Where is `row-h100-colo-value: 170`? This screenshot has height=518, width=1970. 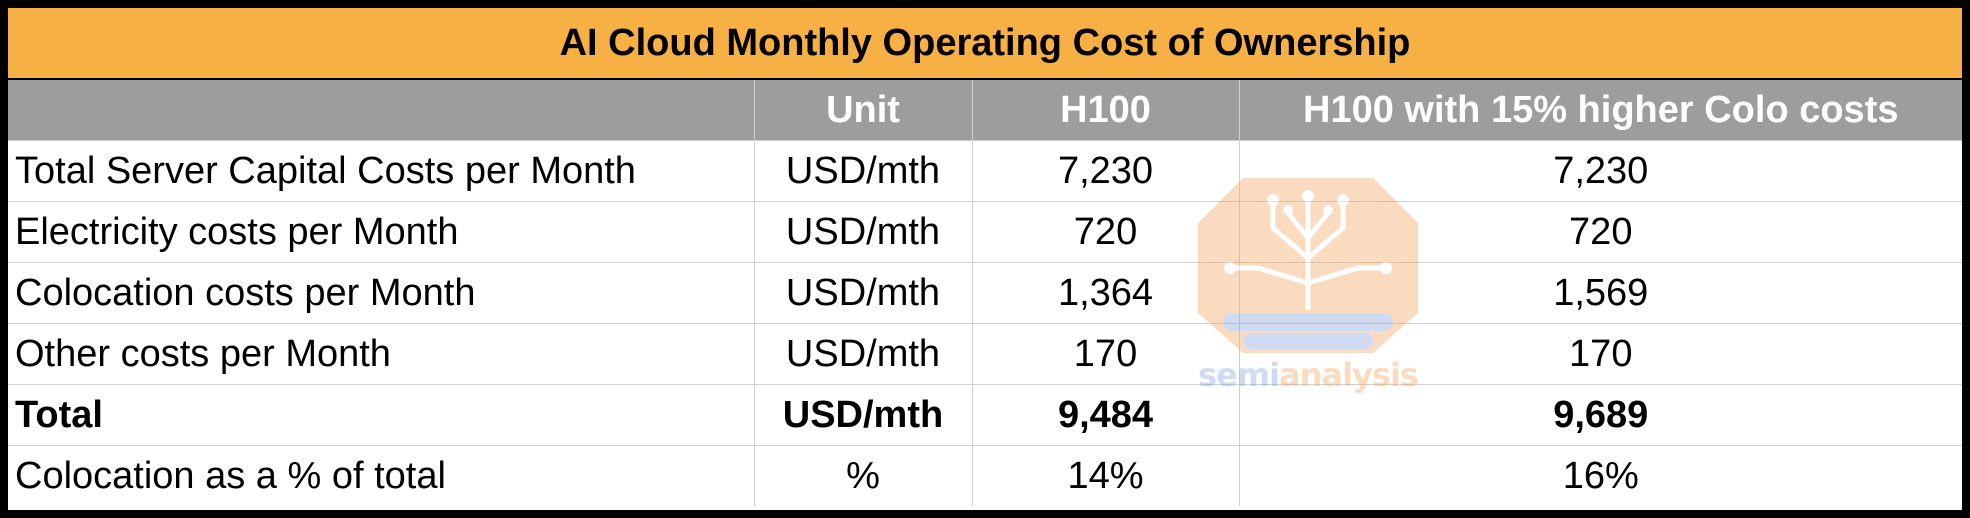
row-h100-colo-value: 170 is located at coordinates (1600, 354).